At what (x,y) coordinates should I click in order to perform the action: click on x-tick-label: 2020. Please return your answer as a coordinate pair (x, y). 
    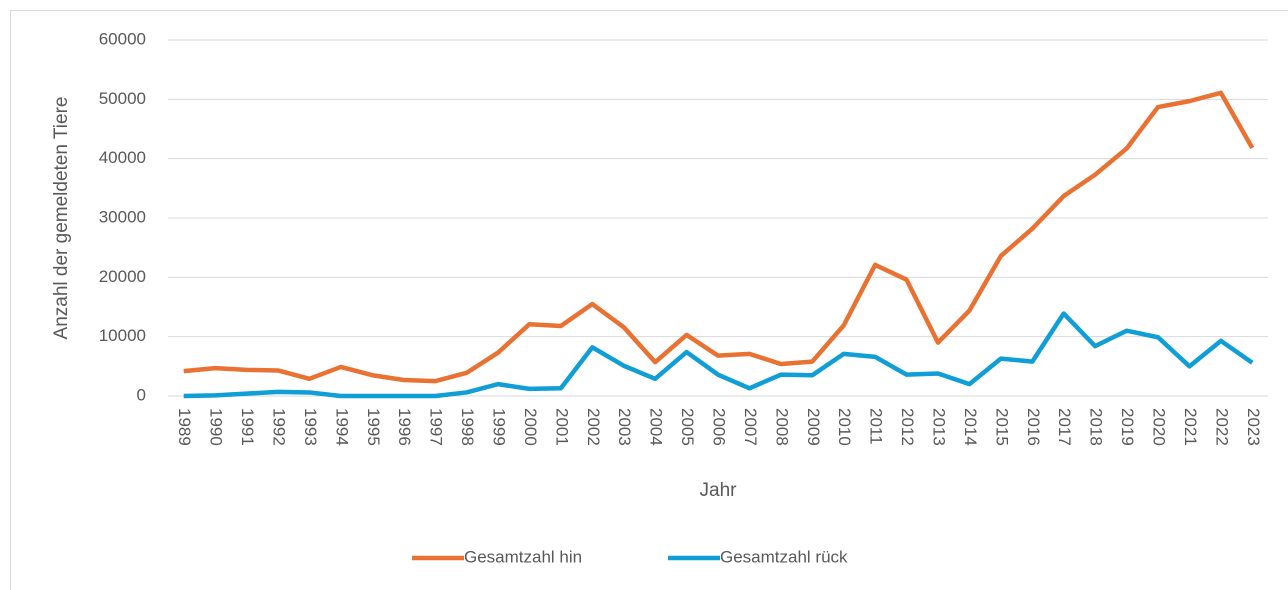
    Looking at the image, I should click on (1159, 427).